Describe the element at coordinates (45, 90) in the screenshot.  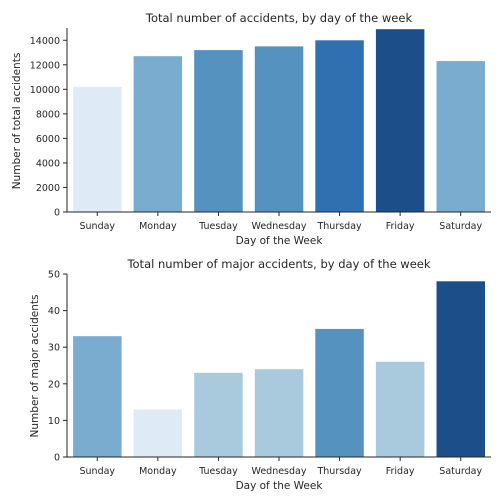
I see `y-tick-label: 10000` at that location.